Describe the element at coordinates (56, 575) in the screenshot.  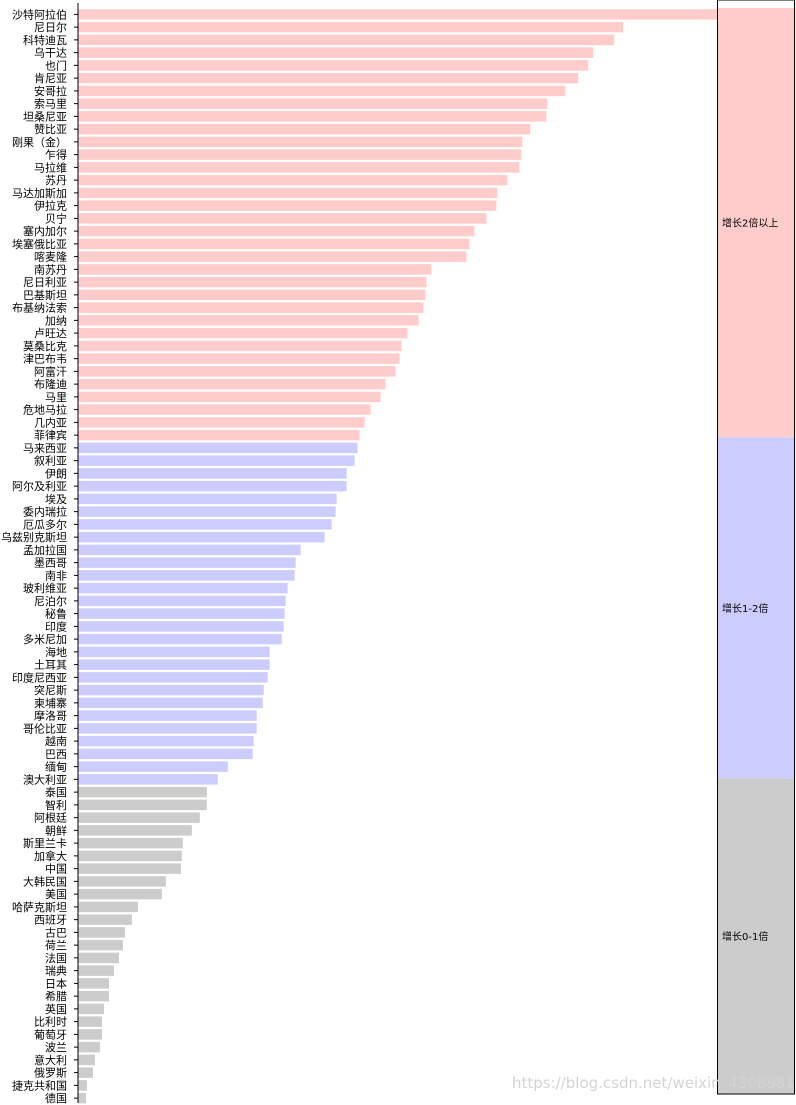
I see `category-label-44: 南非` at that location.